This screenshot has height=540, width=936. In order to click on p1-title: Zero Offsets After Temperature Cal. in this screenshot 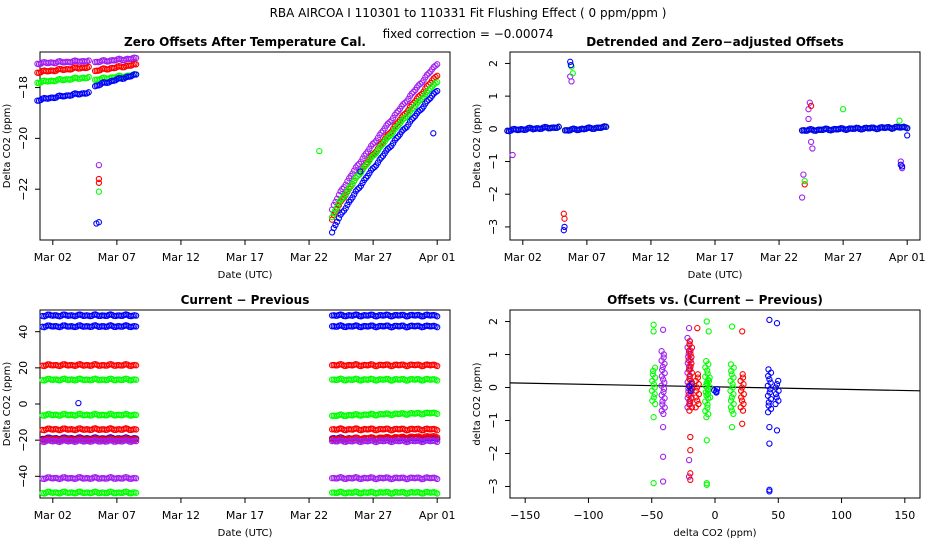, I will do `click(245, 42)`.